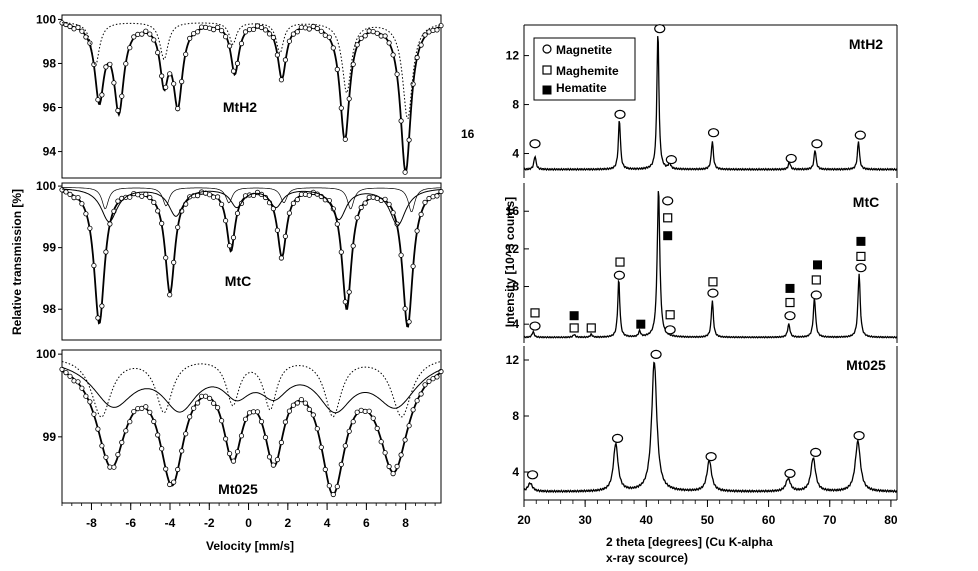  Describe the element at coordinates (524, 520) in the screenshot. I see `x-tick-label: 20` at that location.